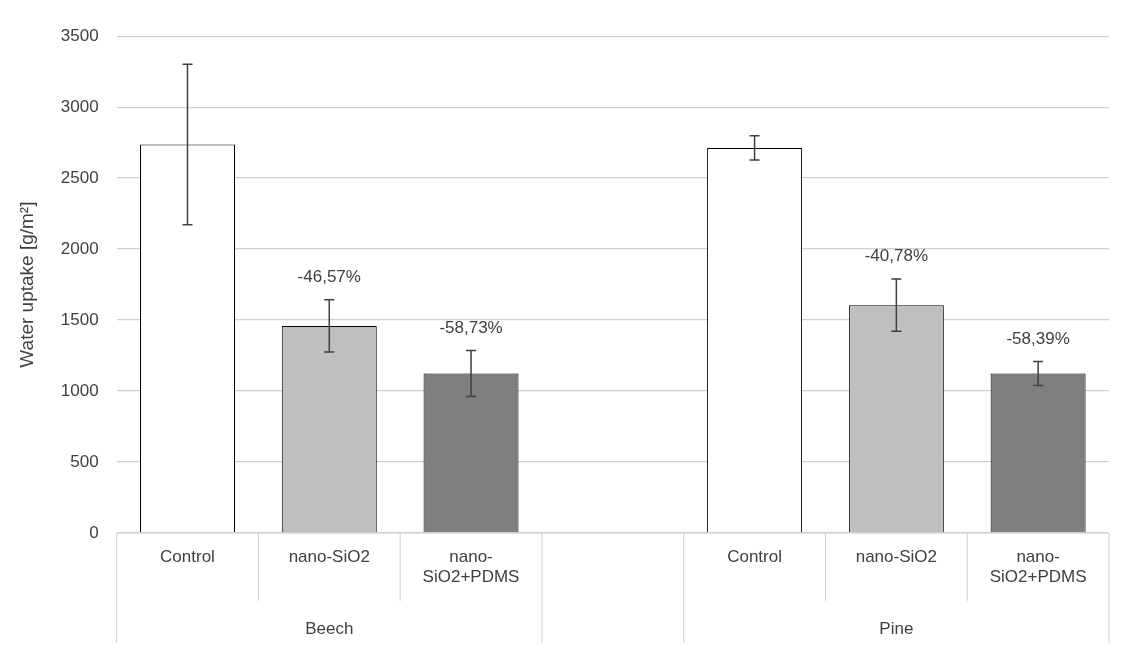  Describe the element at coordinates (84, 461) in the screenshot. I see `y-tick-label: 500` at that location.